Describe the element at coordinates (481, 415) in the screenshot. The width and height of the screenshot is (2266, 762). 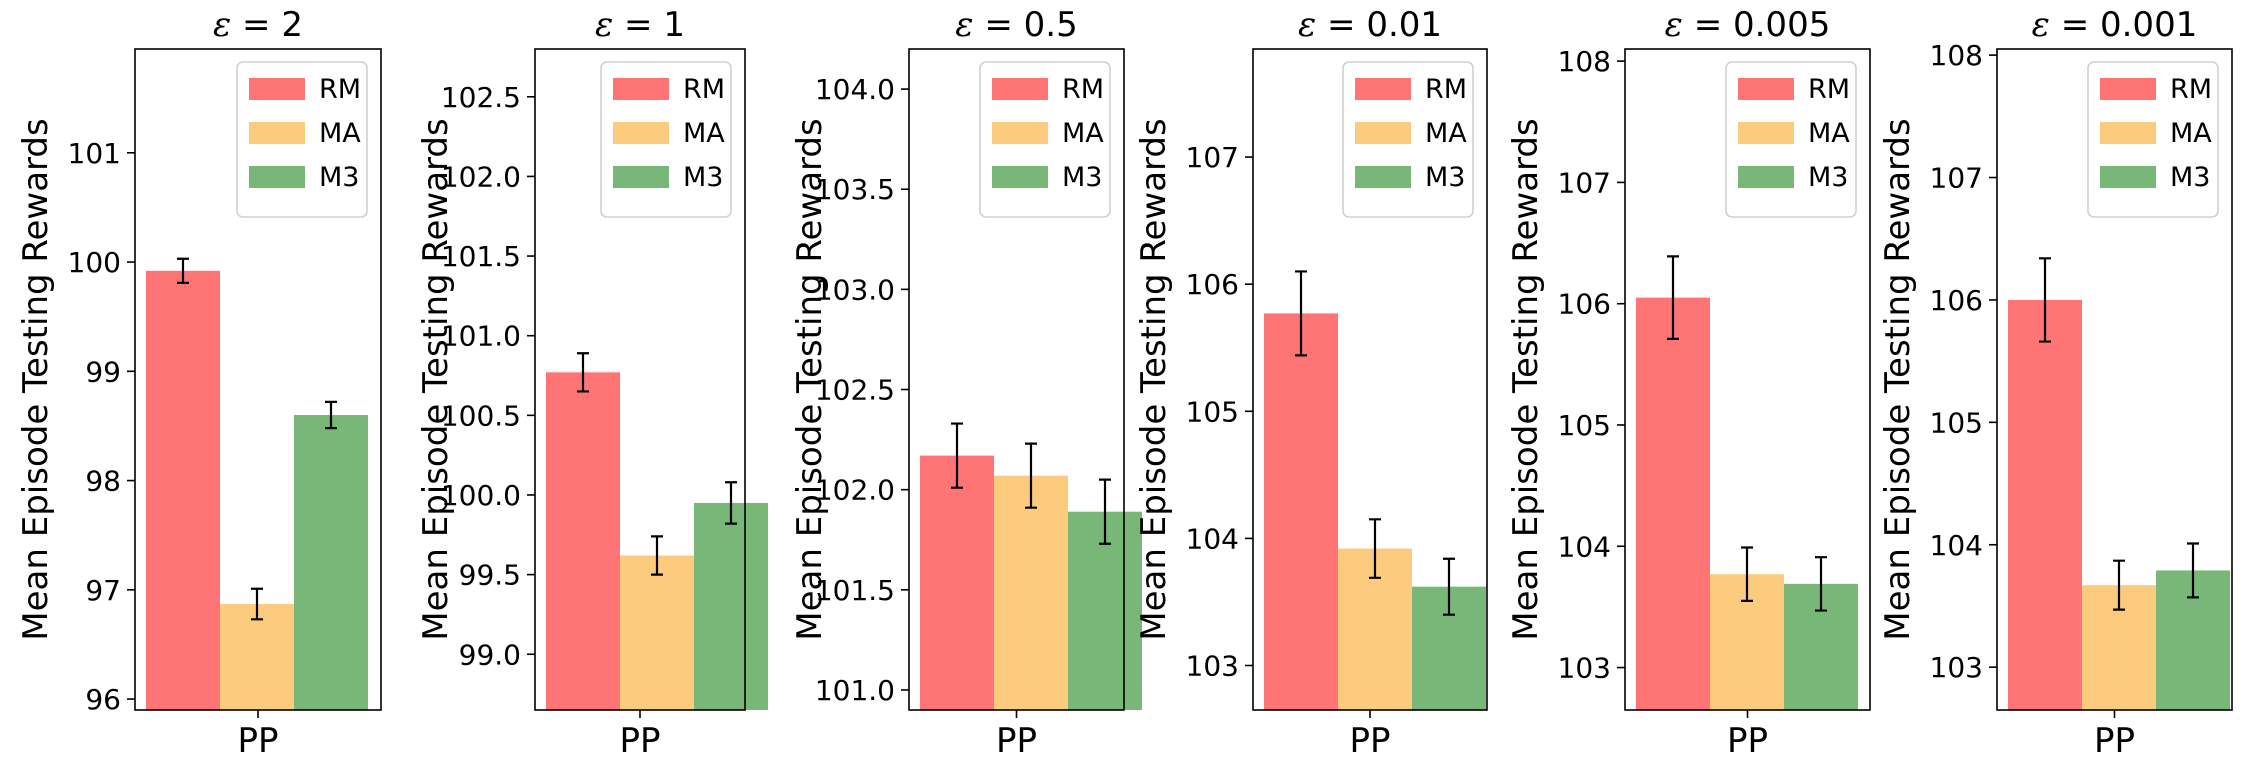
I see `y-tick-label: 100.5` at that location.